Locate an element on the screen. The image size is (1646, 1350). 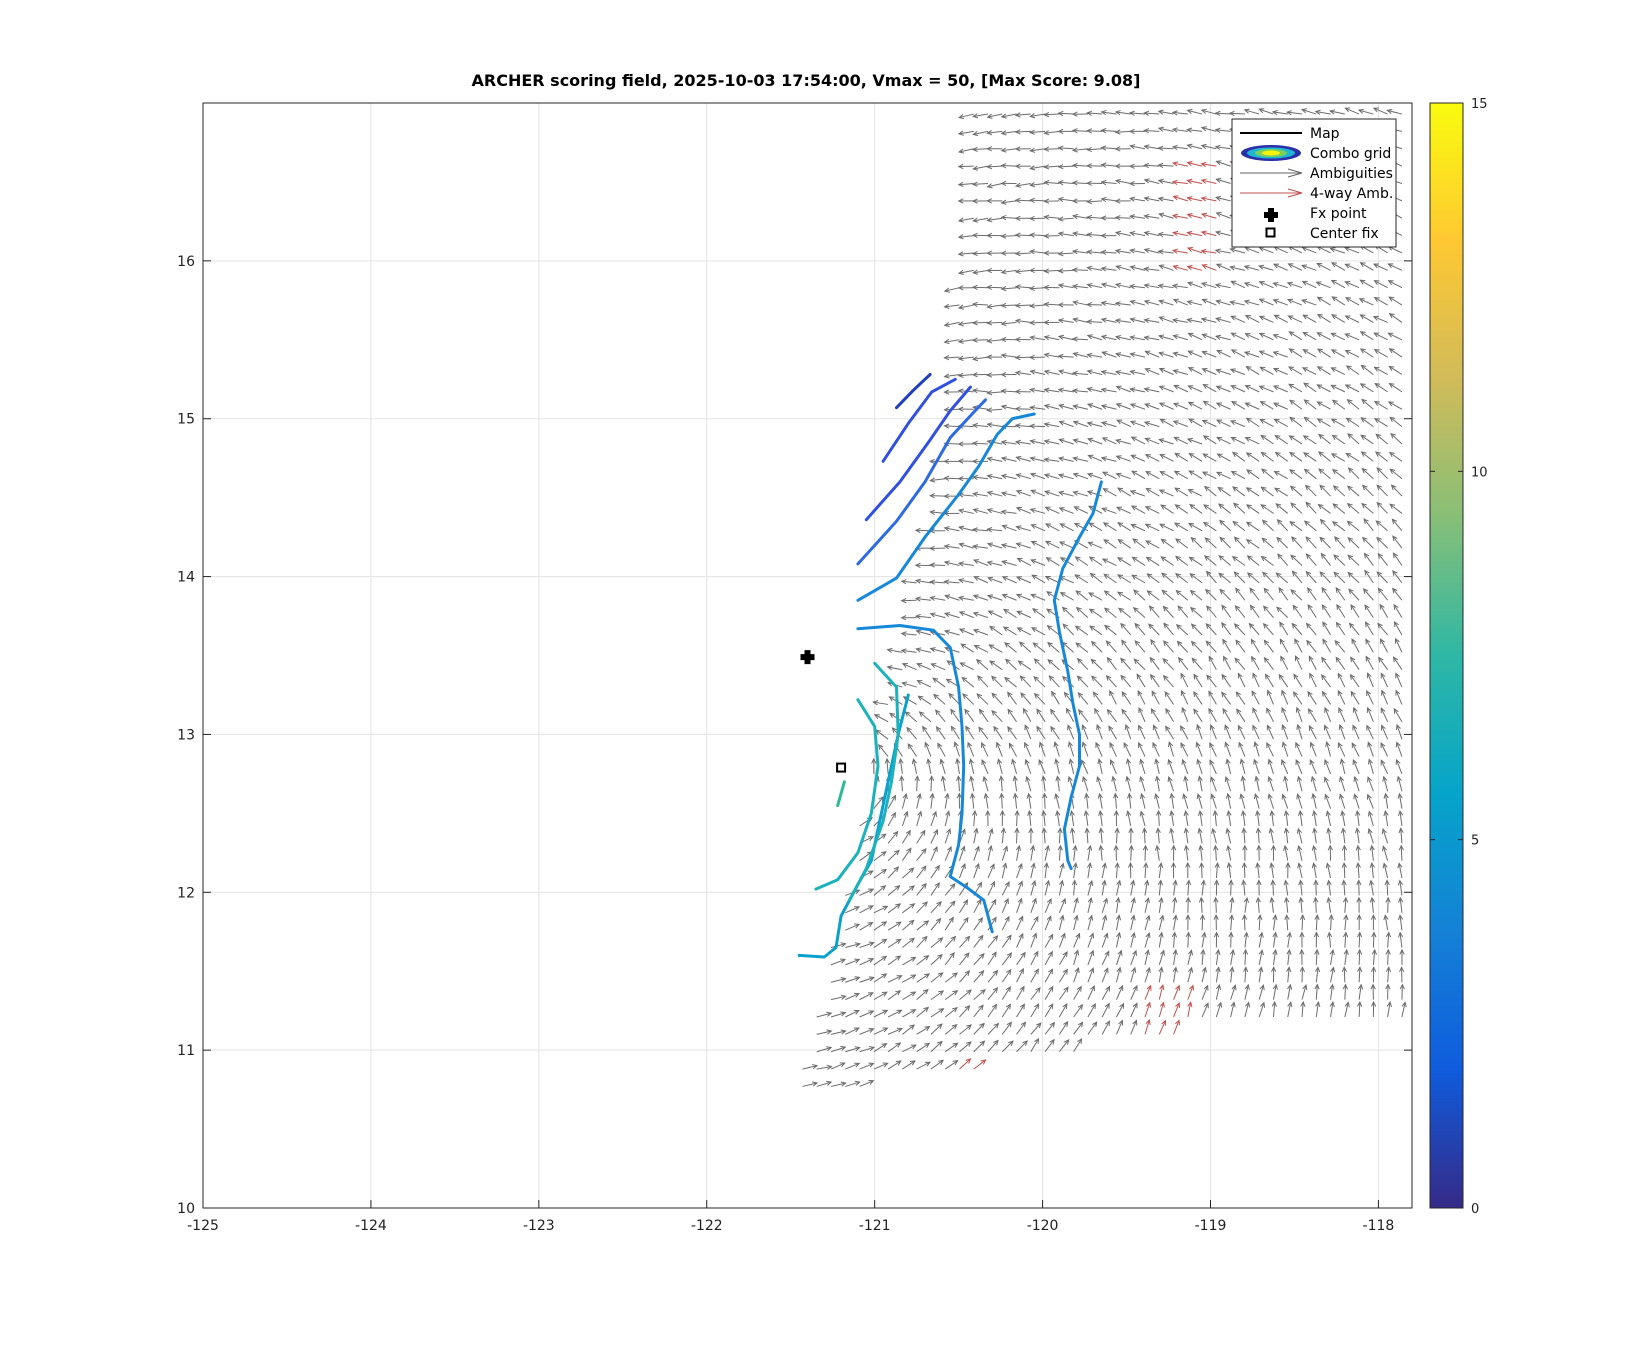
legend-4way-arrow is located at coordinates (1271, 193).